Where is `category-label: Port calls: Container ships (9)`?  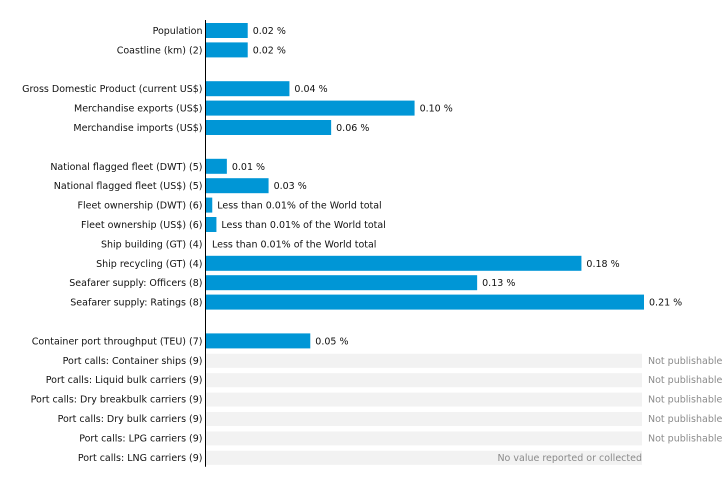 category-label: Port calls: Container ships (9) is located at coordinates (133, 361).